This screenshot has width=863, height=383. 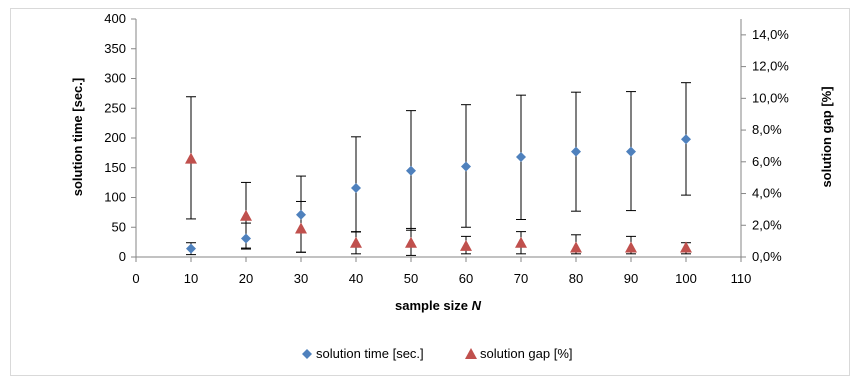 What do you see at coordinates (135, 278) in the screenshot?
I see `x-tick-label: 0` at bounding box center [135, 278].